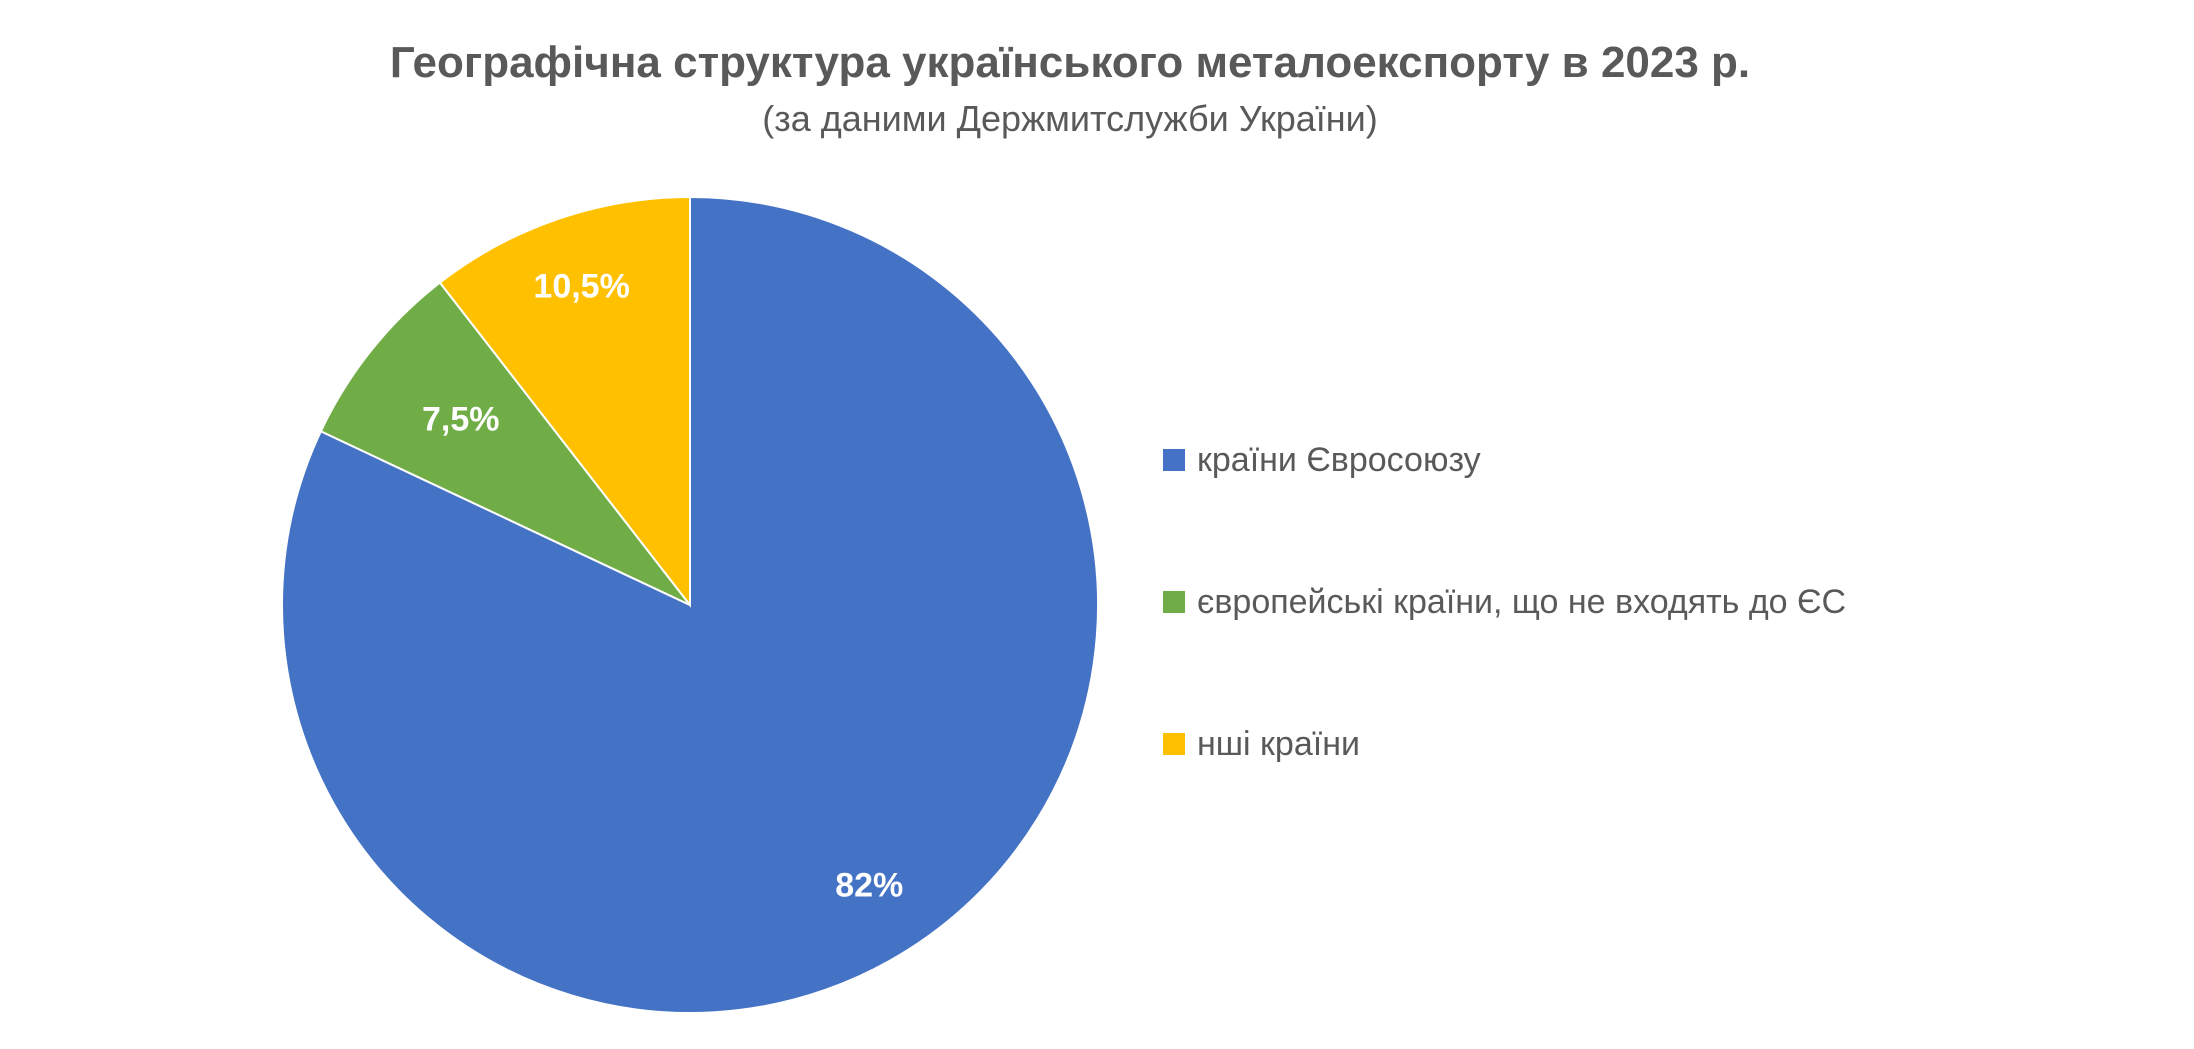 The width and height of the screenshot is (2194, 1049). Describe the element at coordinates (1339, 459) in the screenshot. I see `legend-label-1: країни Євросоюзу` at that location.